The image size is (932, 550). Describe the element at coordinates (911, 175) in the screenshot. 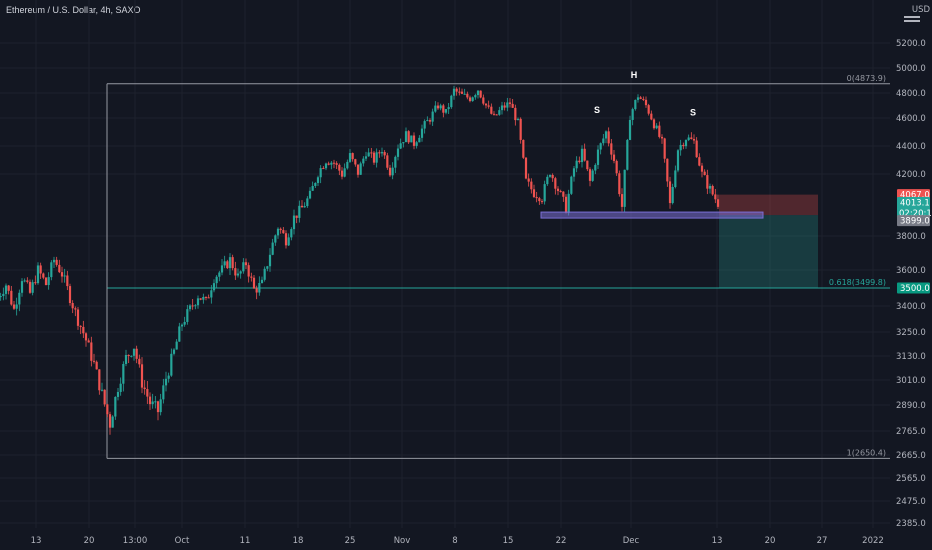

I see `price-label: 4200.0` at that location.